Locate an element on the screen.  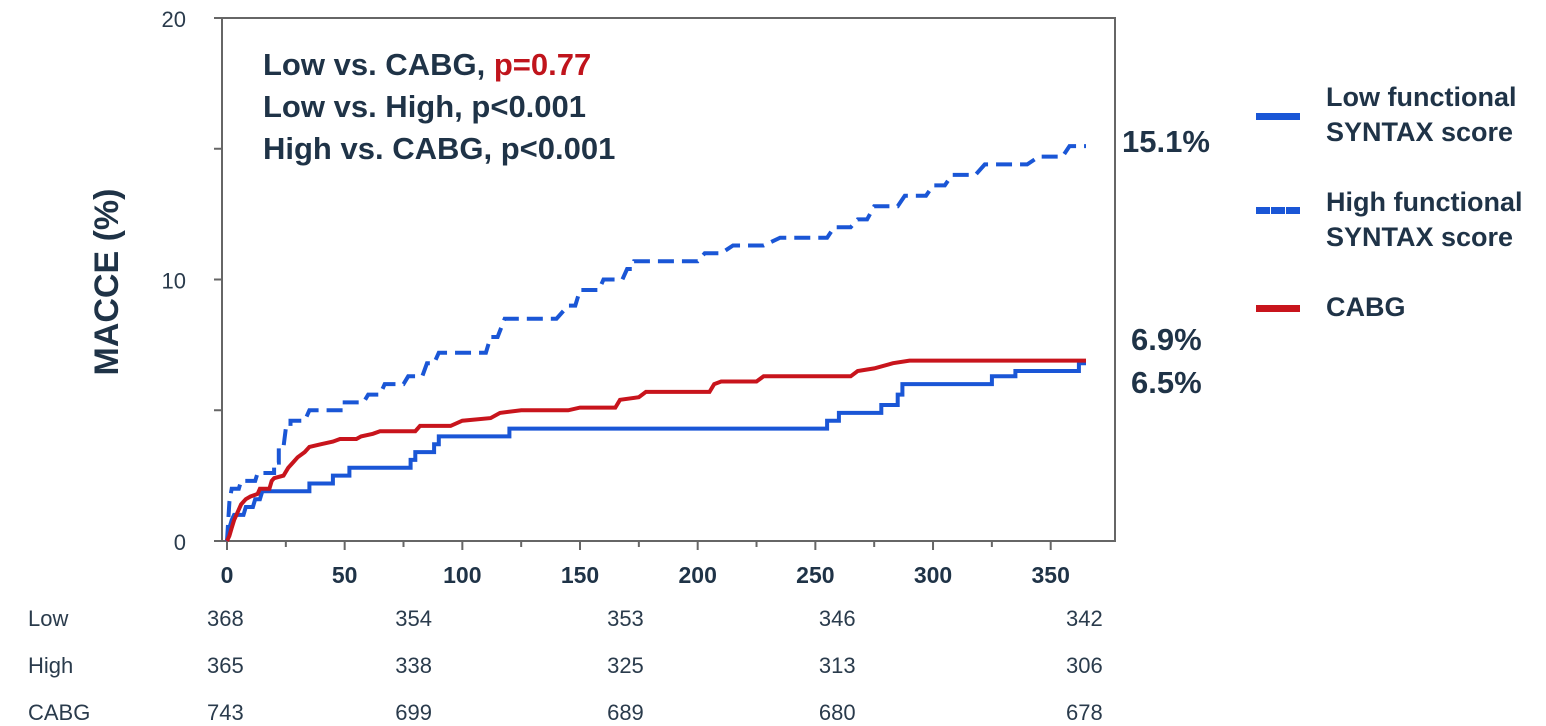
end-label-high: 15.1% is located at coordinates (1166, 141).